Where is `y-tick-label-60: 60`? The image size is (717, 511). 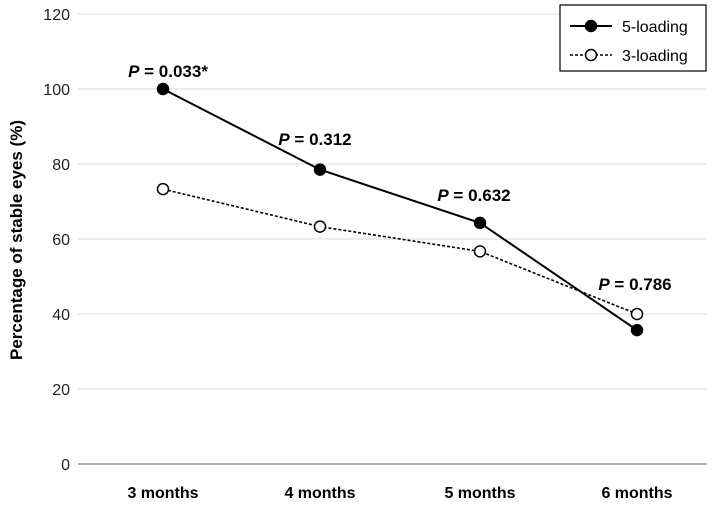
y-tick-label-60: 60 is located at coordinates (61, 240).